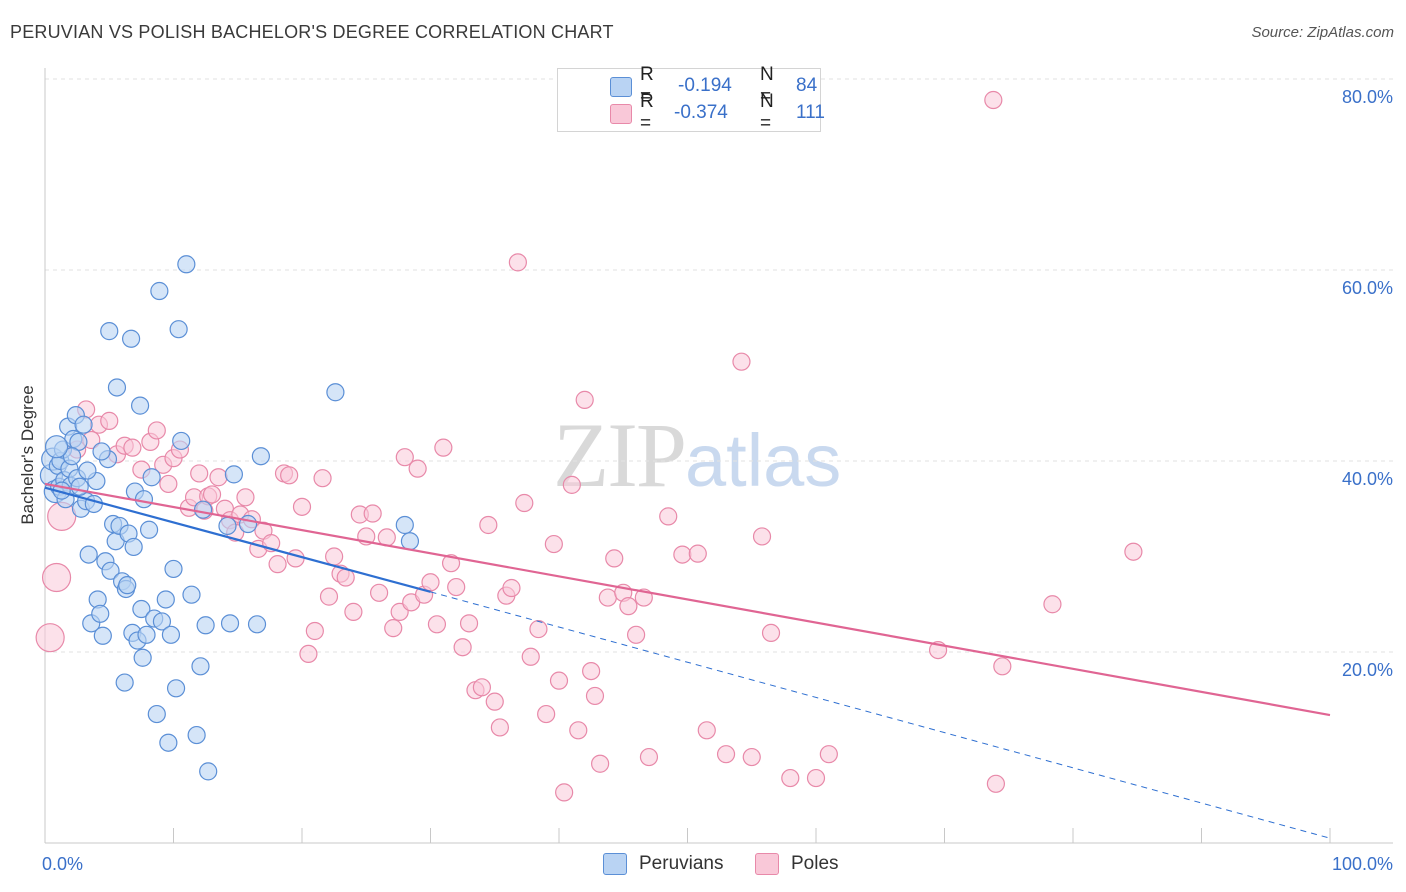 The width and height of the screenshot is (1406, 892). I want to click on legend-swatch-peruvians, so click(621, 87).